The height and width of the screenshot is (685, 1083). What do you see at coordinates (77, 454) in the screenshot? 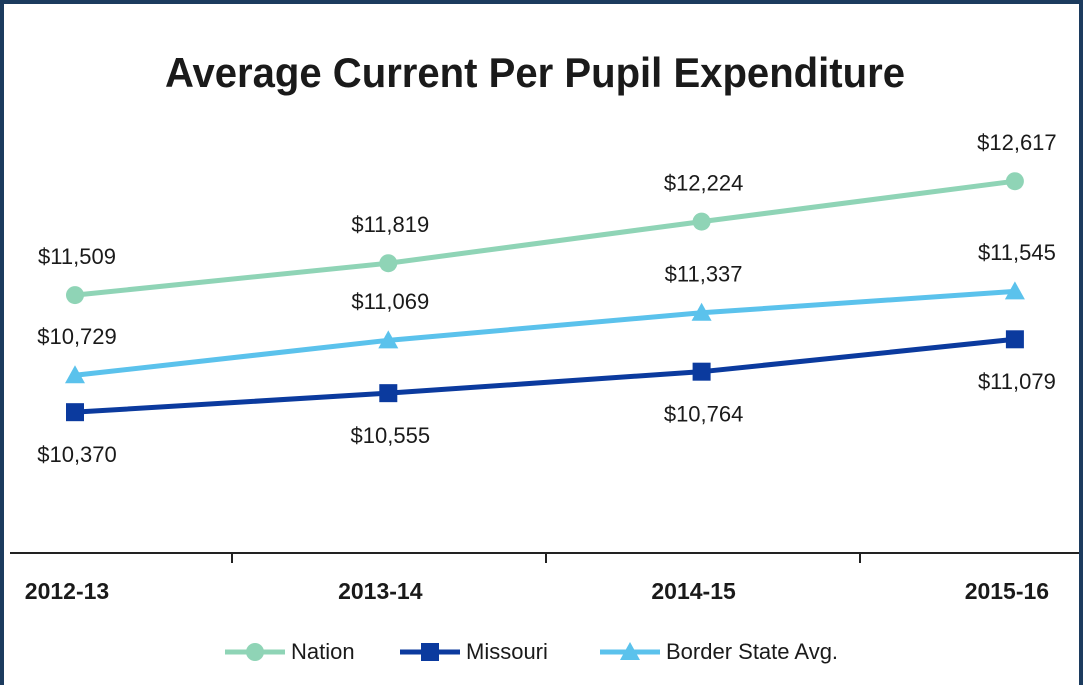
I see `data-label: $10,370` at bounding box center [77, 454].